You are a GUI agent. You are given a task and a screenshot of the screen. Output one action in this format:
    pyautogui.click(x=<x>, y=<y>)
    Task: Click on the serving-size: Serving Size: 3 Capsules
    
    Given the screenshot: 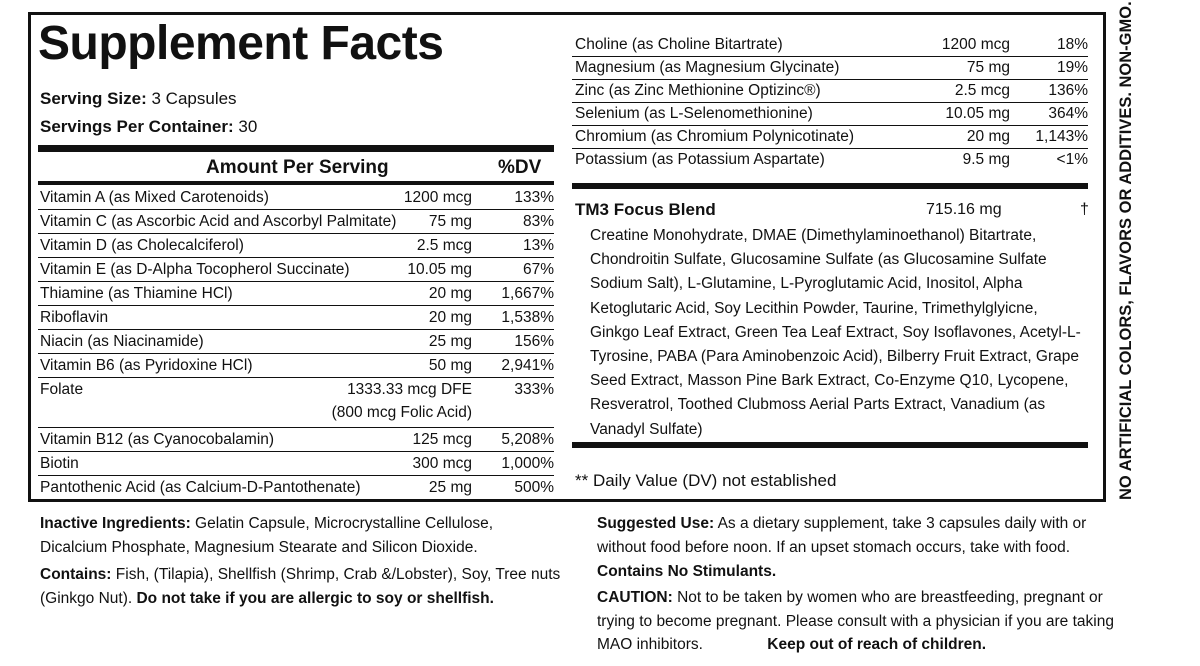 What is the action you would take?
    pyautogui.click(x=138, y=99)
    